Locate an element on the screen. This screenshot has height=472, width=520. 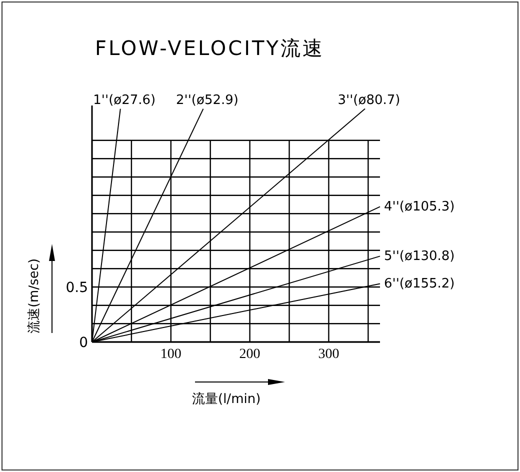
series-label: 4''(ø105.3) is located at coordinates (419, 207).